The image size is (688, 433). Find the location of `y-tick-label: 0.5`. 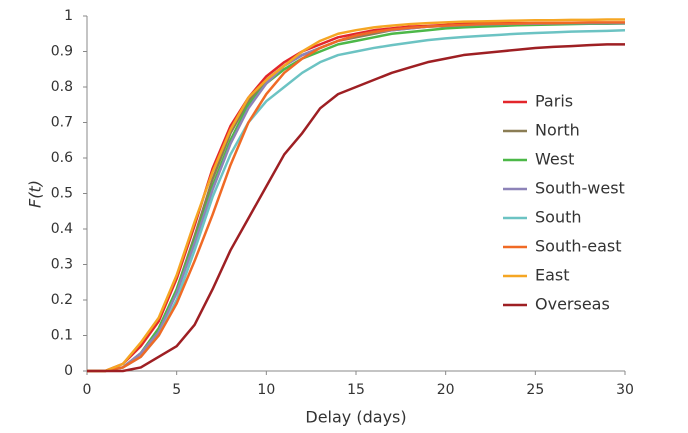

y-tick-label: 0.5 is located at coordinates (62, 194).